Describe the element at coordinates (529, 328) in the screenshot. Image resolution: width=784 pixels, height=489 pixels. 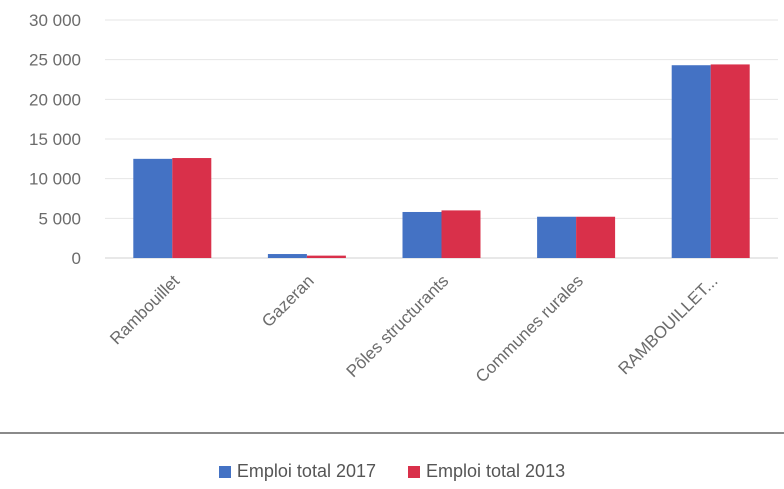
I see `x-tick-label: Communes rurales` at that location.